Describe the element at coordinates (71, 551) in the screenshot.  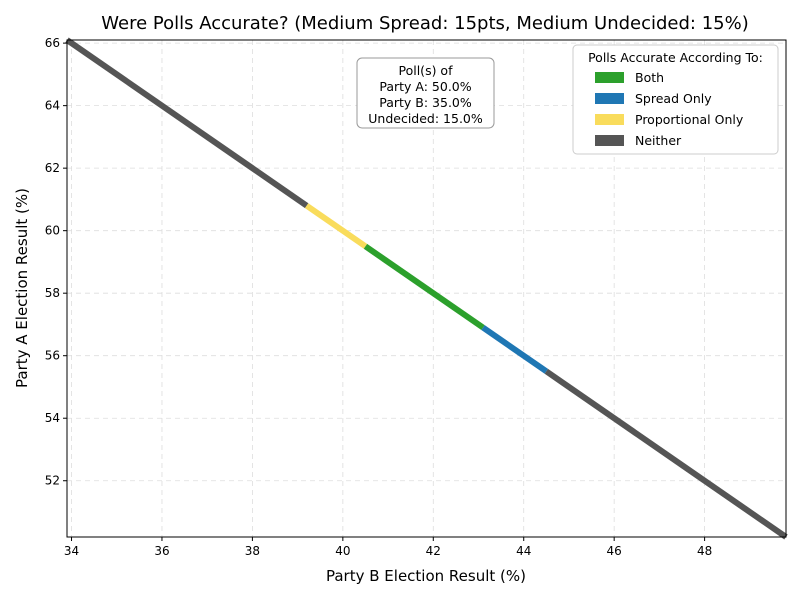
I see `x-tick-label: 34` at that location.